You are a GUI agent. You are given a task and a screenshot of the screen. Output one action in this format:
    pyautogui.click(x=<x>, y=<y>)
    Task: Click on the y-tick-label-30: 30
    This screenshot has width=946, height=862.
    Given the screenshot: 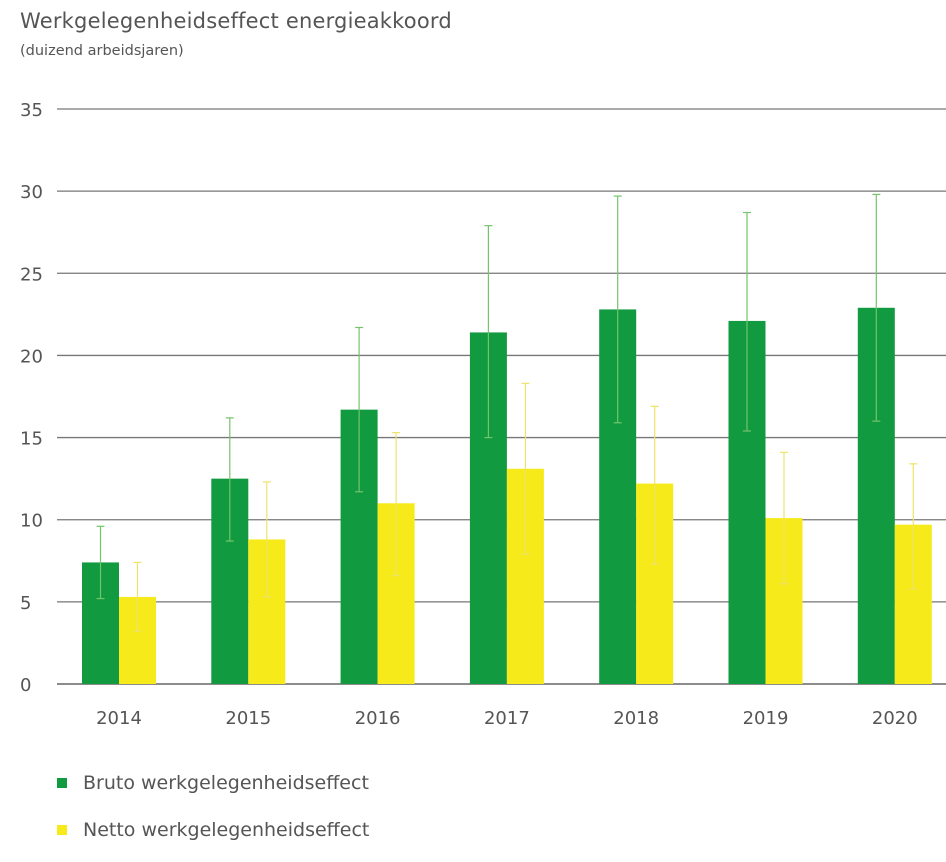 What is the action you would take?
    pyautogui.click(x=31, y=192)
    